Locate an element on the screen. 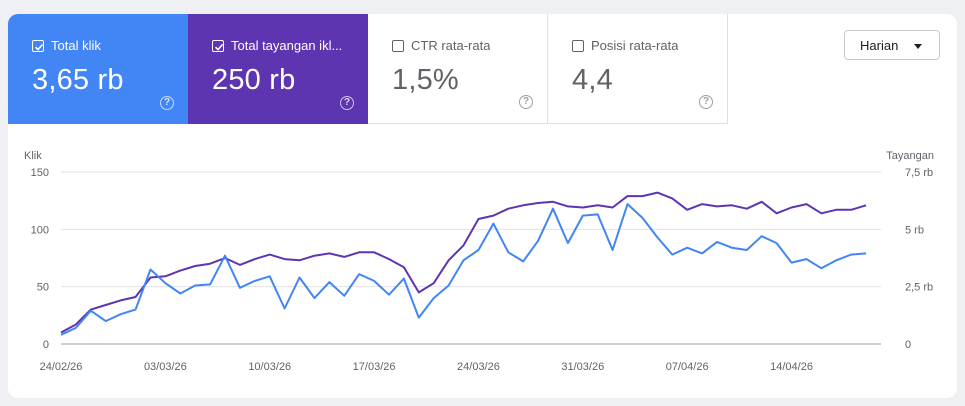  metric-value: 3,65 rb is located at coordinates (78, 80).